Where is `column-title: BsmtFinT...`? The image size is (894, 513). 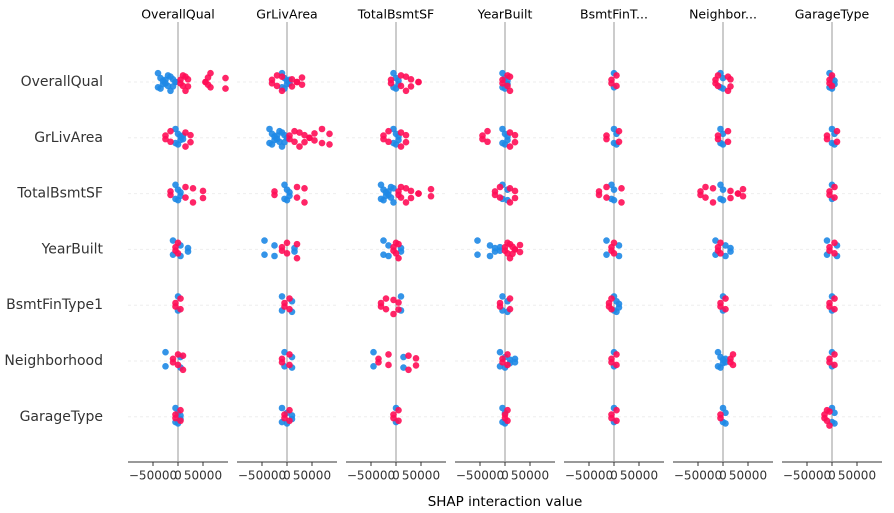 column-title: BsmtFinT... is located at coordinates (614, 14).